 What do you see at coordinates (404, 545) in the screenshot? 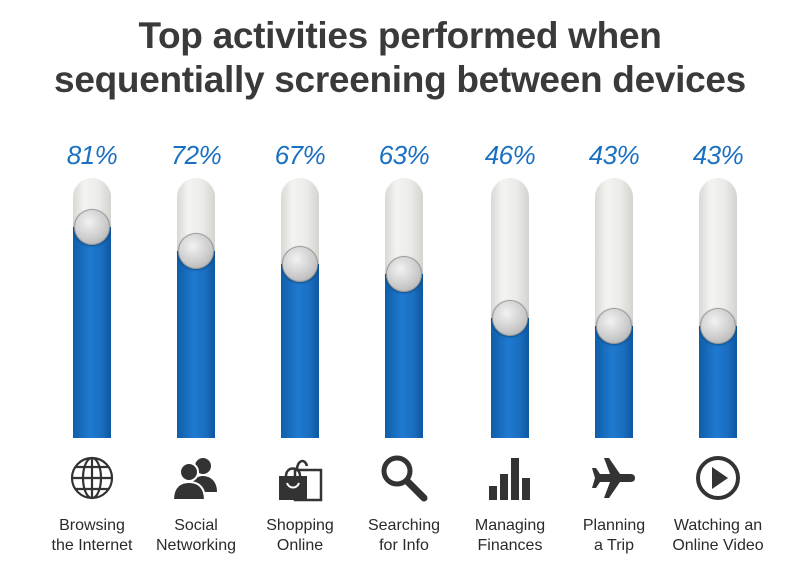
I see `category-label-line: for Info` at bounding box center [404, 545].